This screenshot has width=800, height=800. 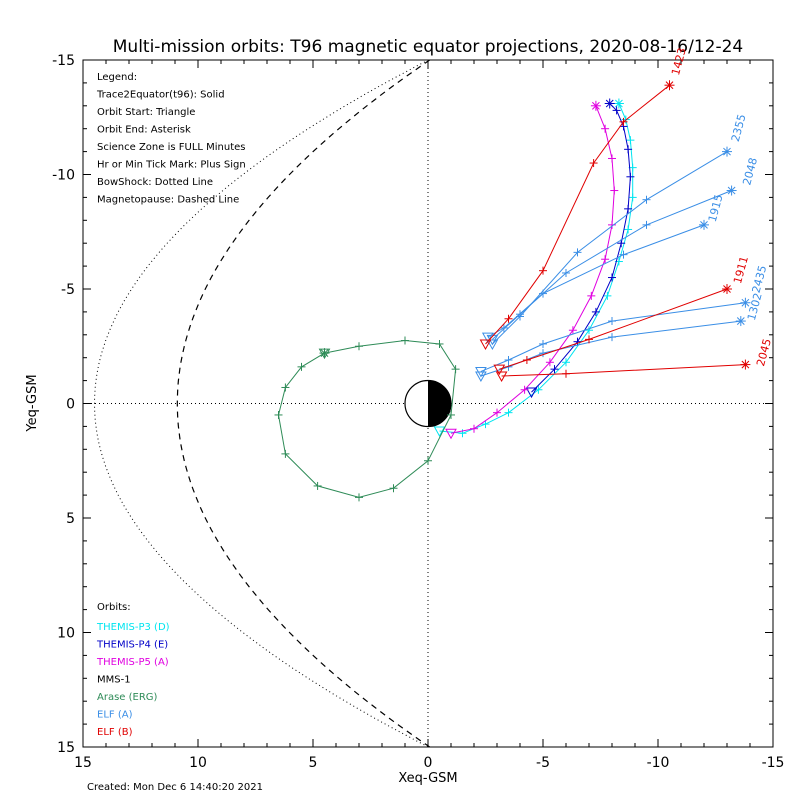 What do you see at coordinates (739, 128) in the screenshot?
I see `time-label: 2355` at bounding box center [739, 128].